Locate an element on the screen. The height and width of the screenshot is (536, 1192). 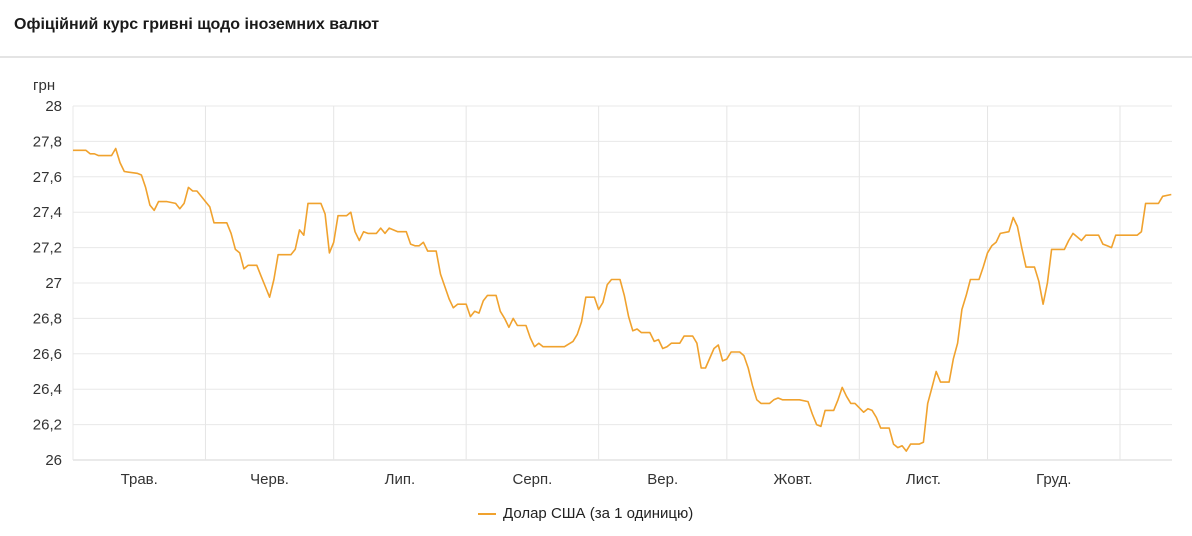
y-tick-label: 26,8 is located at coordinates (47, 318).